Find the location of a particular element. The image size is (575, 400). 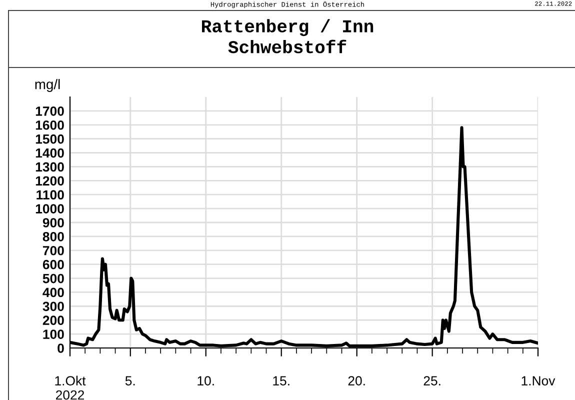

x-tick-label: 20. is located at coordinates (356, 381).